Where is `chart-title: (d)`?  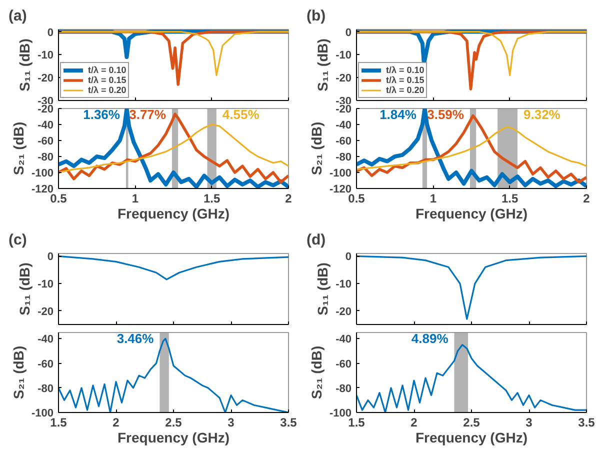
chart-title: (d) is located at coordinates (316, 240).